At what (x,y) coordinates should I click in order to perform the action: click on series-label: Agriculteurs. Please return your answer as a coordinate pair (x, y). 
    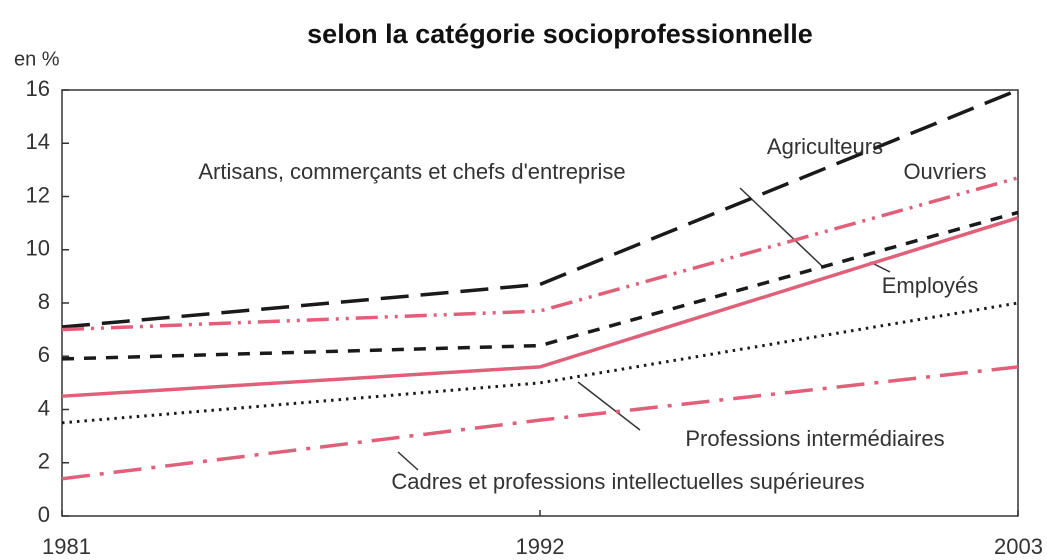
    Looking at the image, I should click on (825, 146).